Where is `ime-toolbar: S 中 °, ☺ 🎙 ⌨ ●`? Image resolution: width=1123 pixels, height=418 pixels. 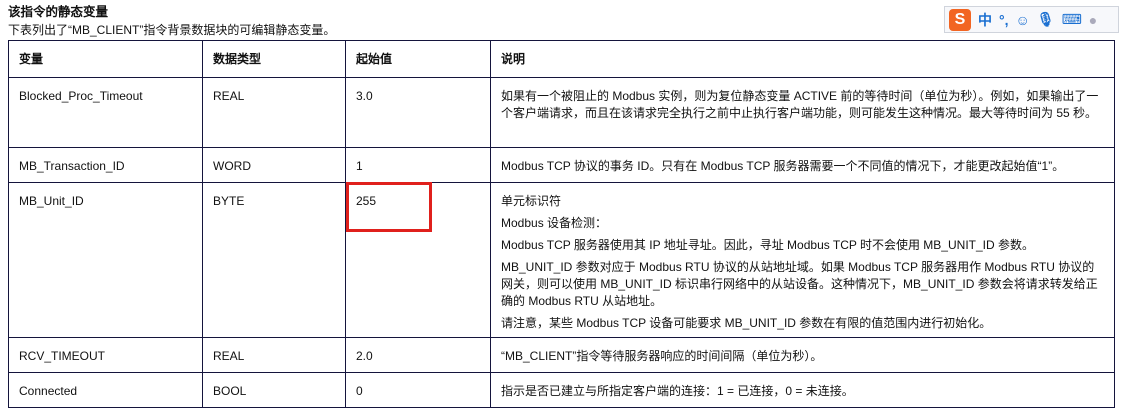 ime-toolbar: S 中 °, ☺ 🎙 ⌨ ● is located at coordinates (1031, 19).